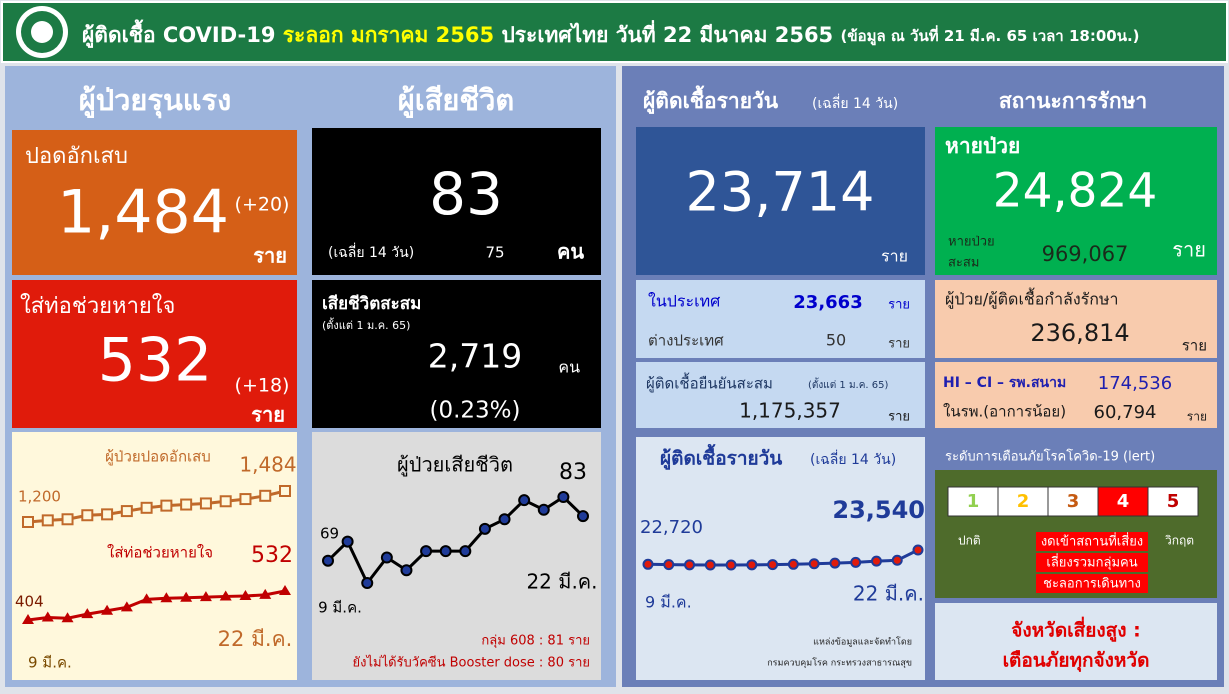  Describe the element at coordinates (1135, 383) in the screenshot. I see `card-value: 174,536` at that location.